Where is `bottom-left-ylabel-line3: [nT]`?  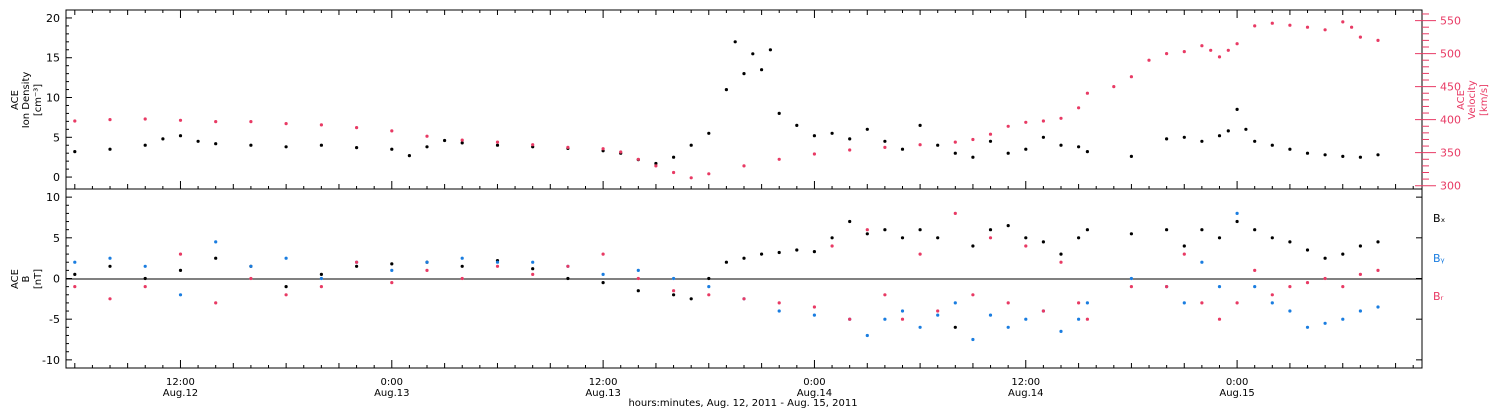 bottom-left-ylabel-line3: [nT] is located at coordinates (38, 279).